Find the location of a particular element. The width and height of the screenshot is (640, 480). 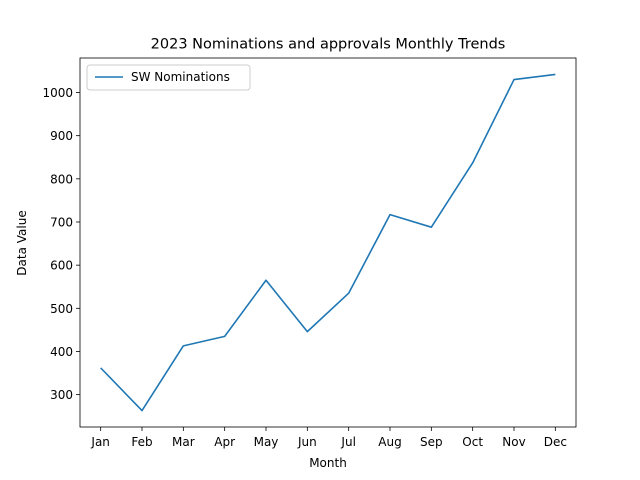

y-tick-label: 400 is located at coordinates (61, 352).